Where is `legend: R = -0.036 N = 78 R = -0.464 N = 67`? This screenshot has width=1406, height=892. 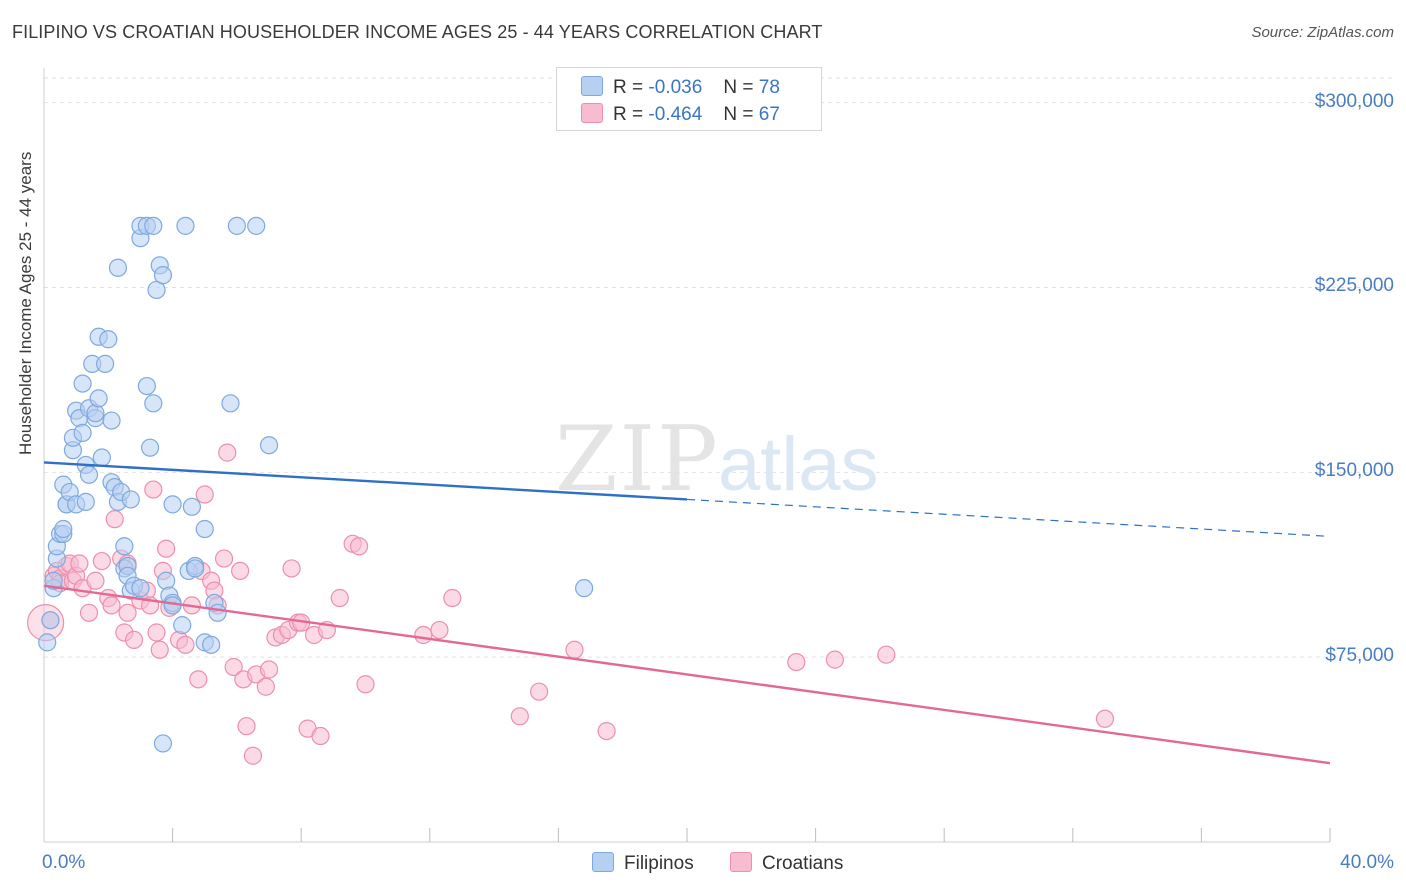 legend: R = -0.036 N = 78 R = -0.464 N = 67 is located at coordinates (689, 99).